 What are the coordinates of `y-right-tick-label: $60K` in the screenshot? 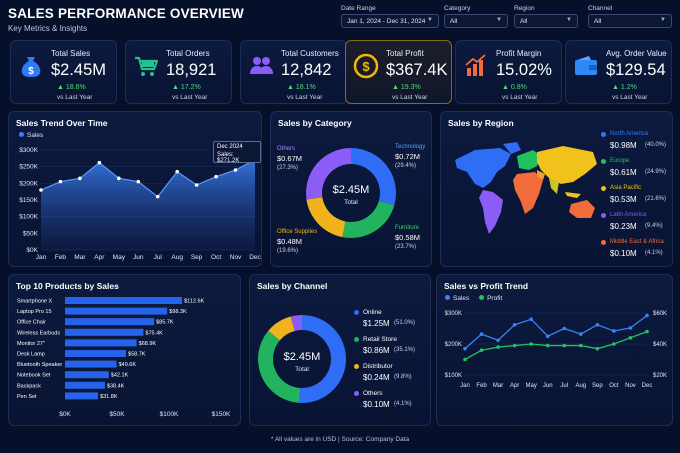 It's located at (660, 314).